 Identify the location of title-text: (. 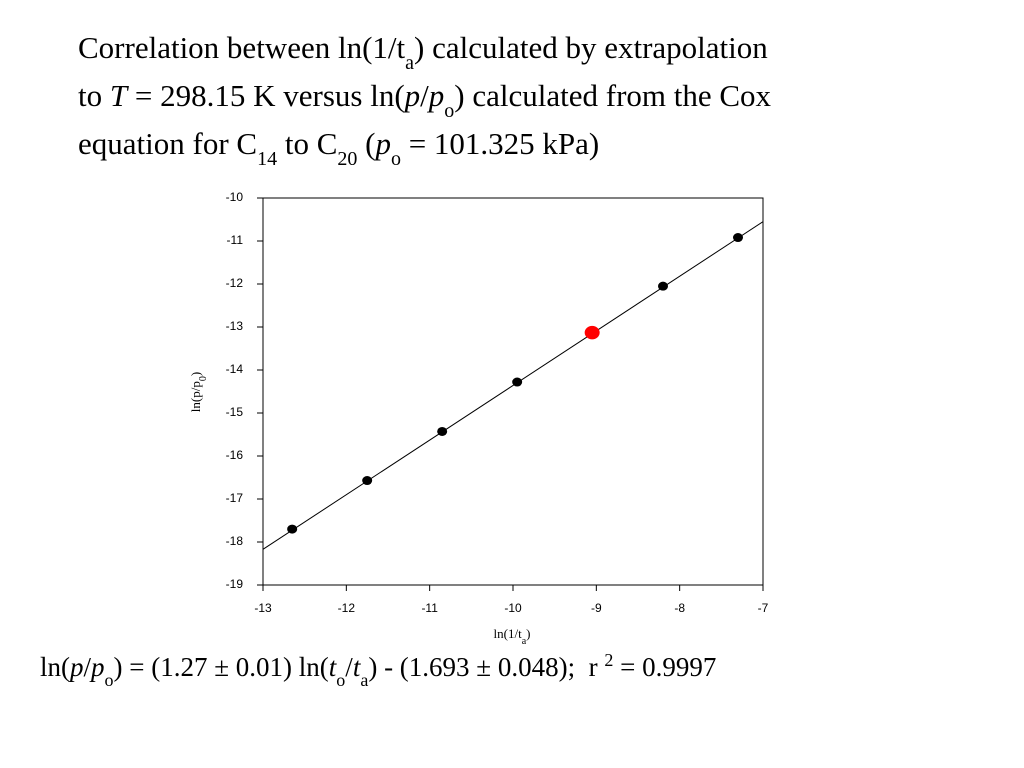
(366, 143).